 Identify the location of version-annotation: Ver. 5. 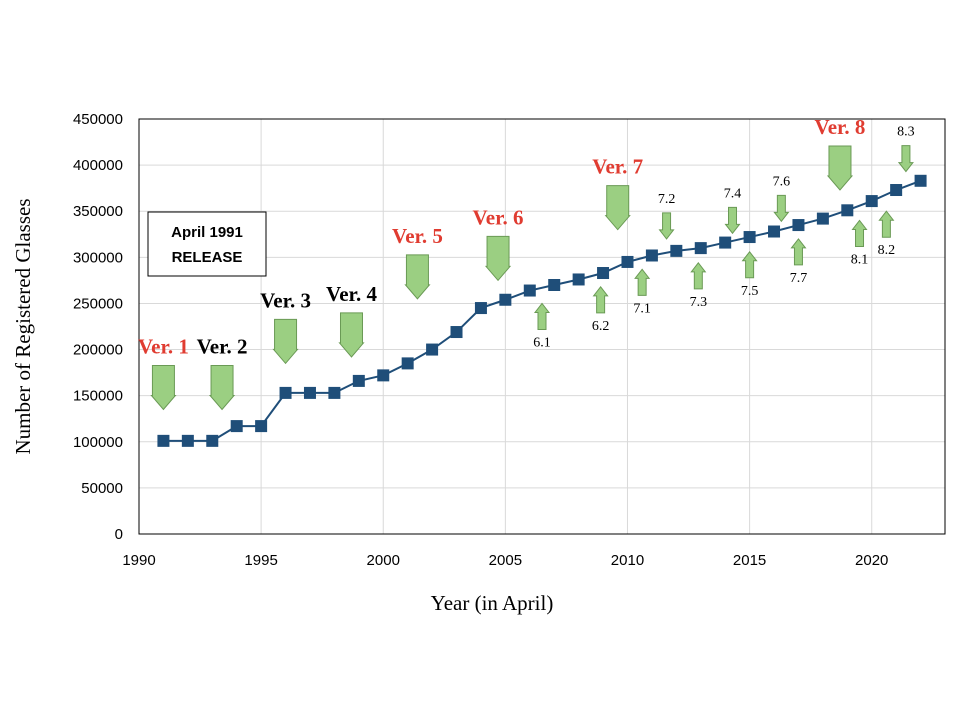
(417, 262).